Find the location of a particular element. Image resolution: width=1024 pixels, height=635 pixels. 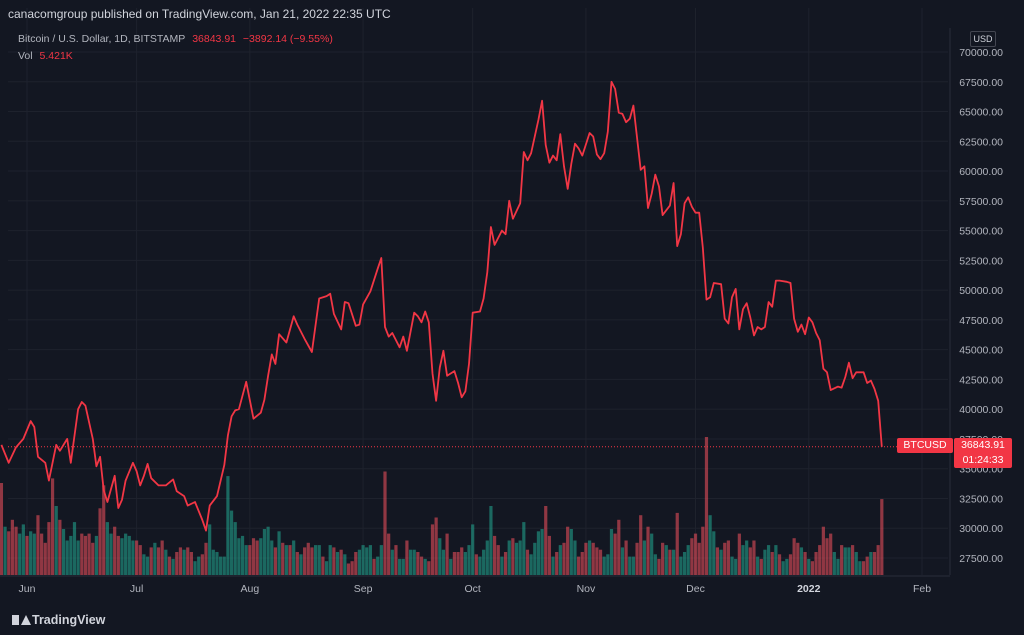

symbol-description: Bitcoin / U.S. Dollar, 1D, BITSTAMP is located at coordinates (102, 39).